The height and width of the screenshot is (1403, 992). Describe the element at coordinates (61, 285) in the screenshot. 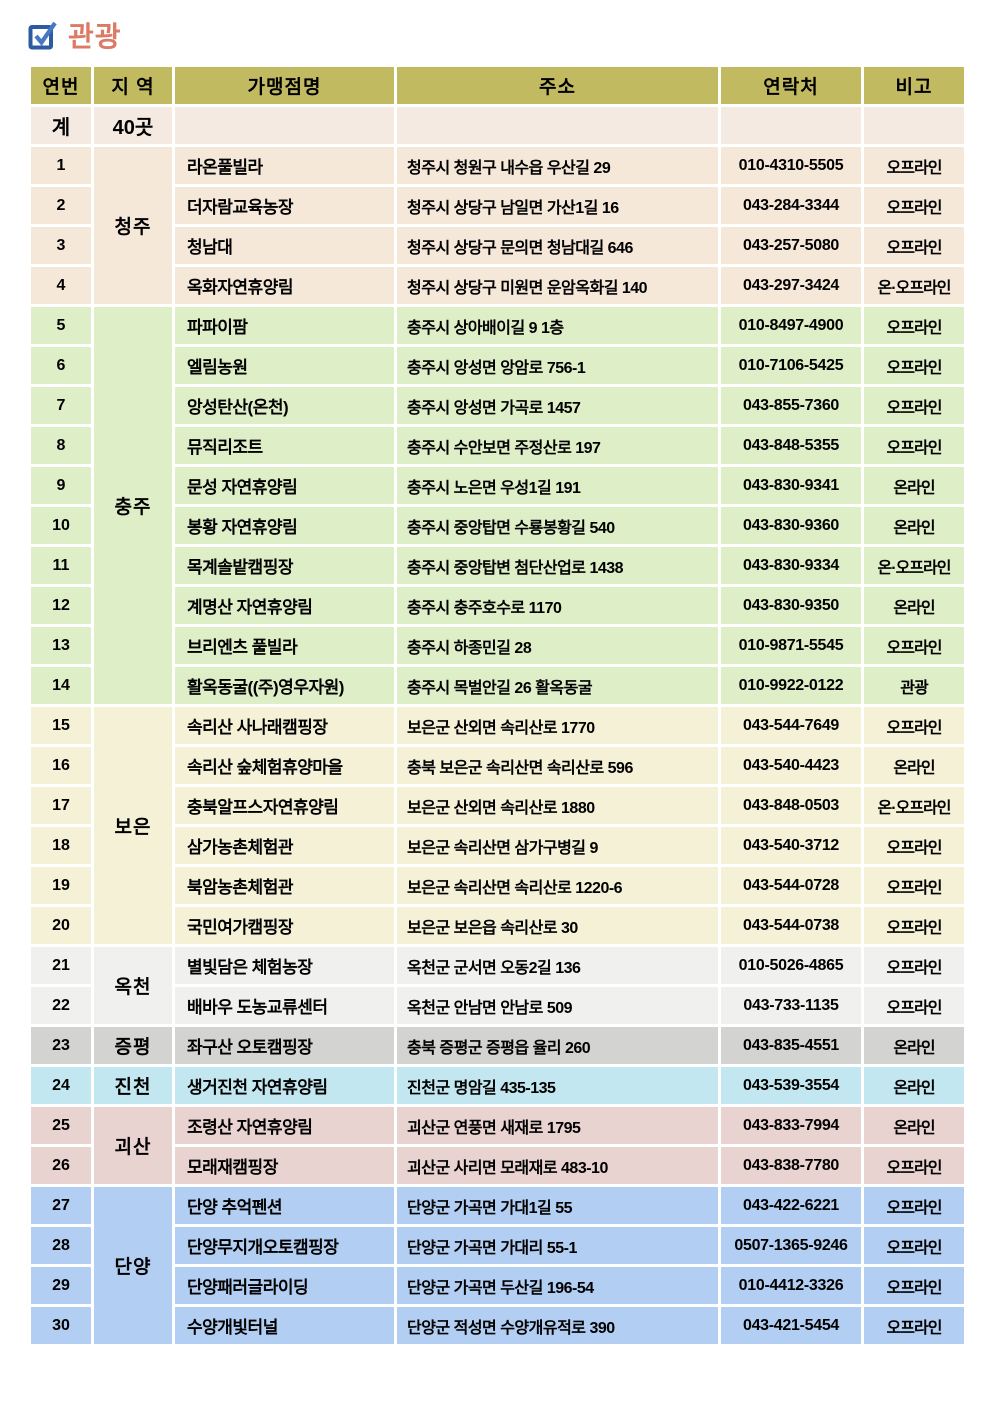

I see `row-number-cell: 4` at that location.